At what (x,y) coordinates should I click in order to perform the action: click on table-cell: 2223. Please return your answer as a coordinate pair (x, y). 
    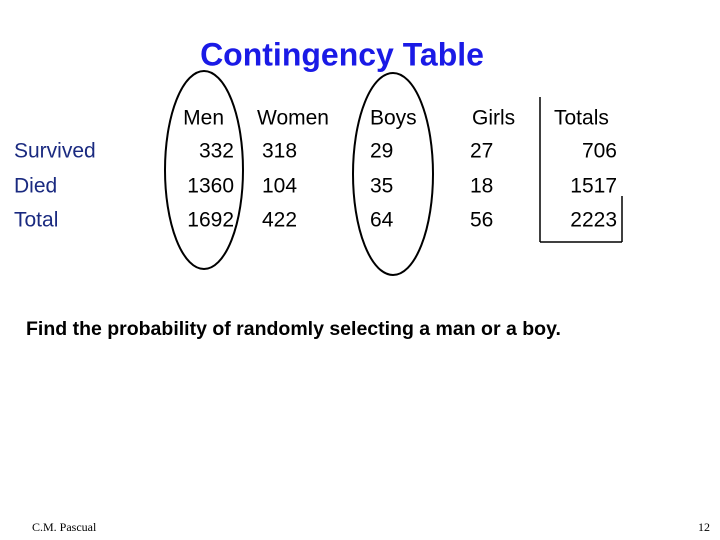
    Looking at the image, I should click on (593, 220).